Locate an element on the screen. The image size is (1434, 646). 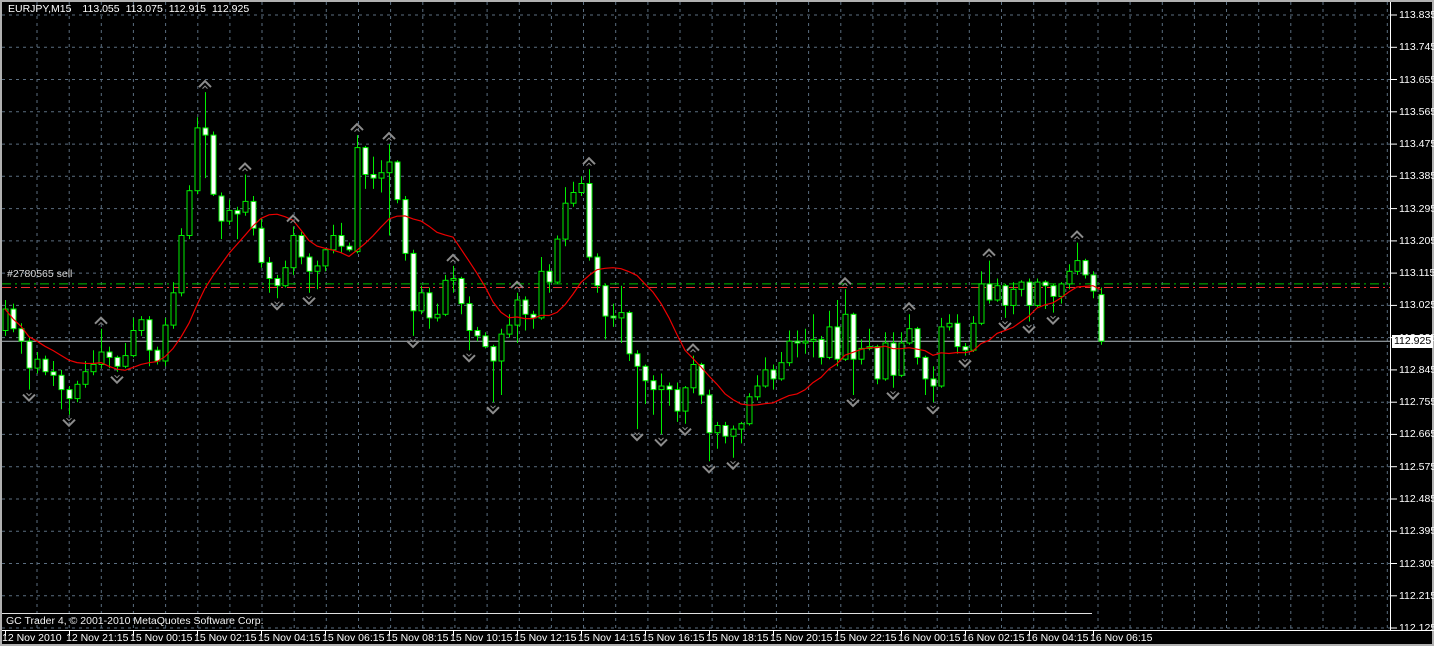
price-axis-label: 112.395 is located at coordinates (1416, 531).